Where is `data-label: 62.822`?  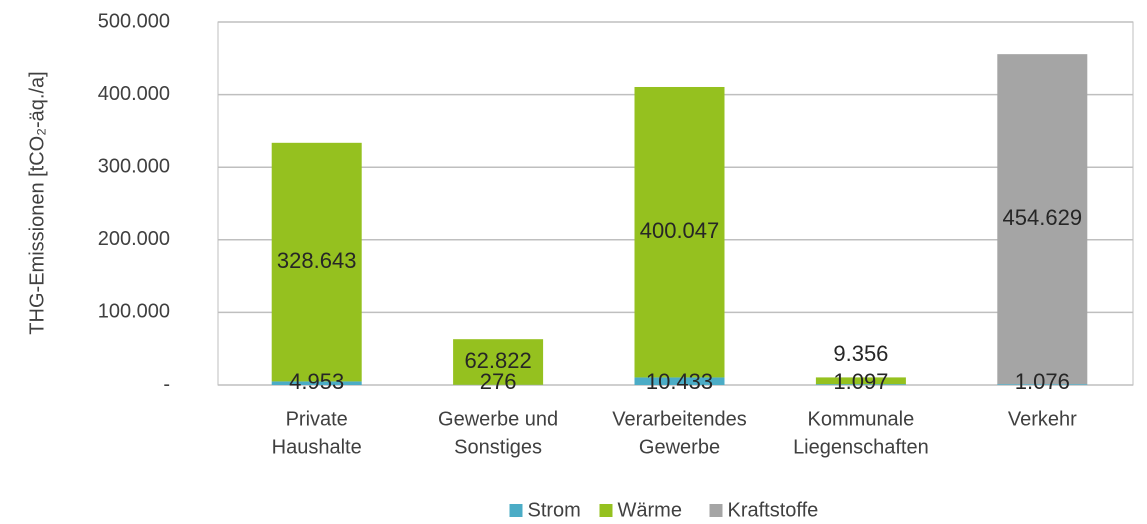
data-label: 62.822 is located at coordinates (497, 360).